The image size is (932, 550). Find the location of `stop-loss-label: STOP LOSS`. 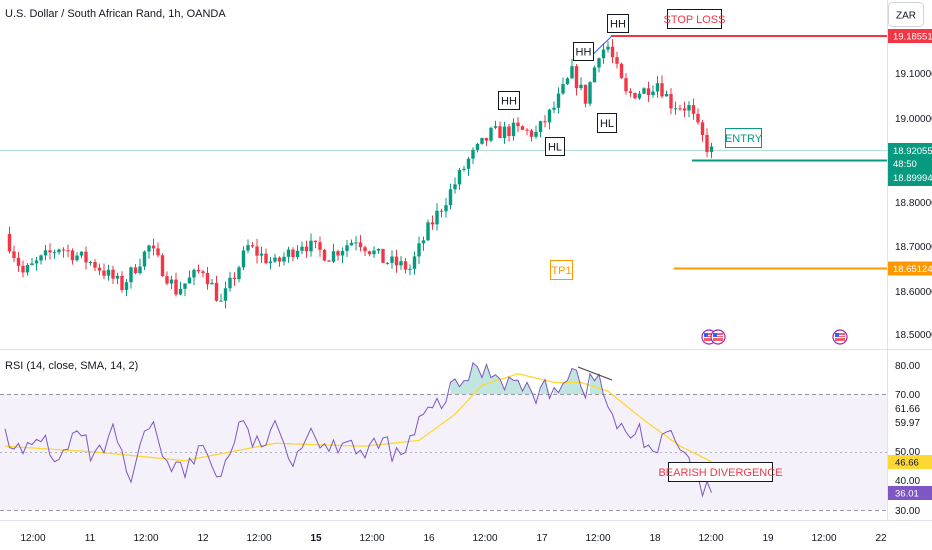

stop-loss-label: STOP LOSS is located at coordinates (695, 19).